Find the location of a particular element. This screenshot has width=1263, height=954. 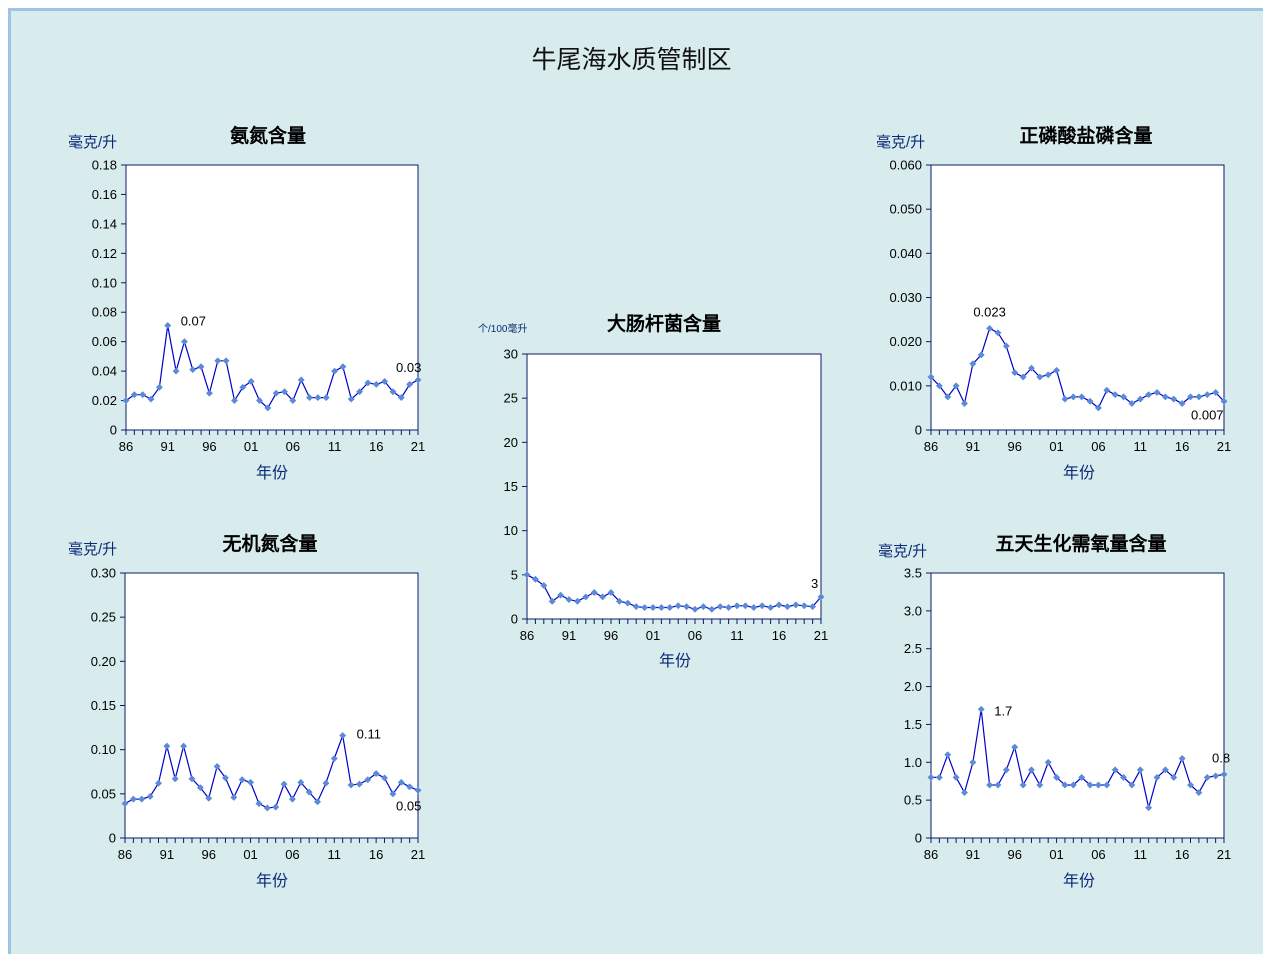

y-tick-label: 0.040 is located at coordinates (905, 253).